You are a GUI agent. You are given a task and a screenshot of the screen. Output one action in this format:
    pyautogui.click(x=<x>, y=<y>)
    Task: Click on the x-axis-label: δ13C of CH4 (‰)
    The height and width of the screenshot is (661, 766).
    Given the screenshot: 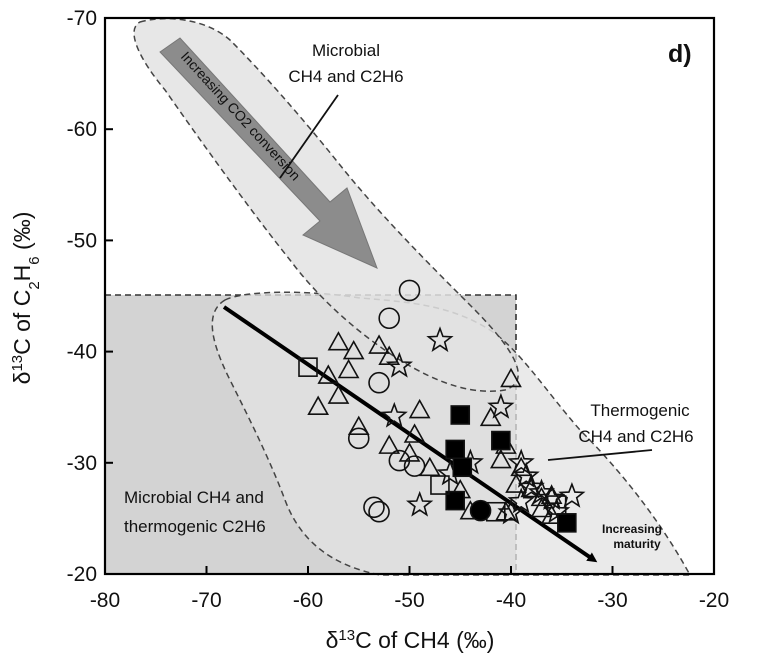 What is the action you would take?
    pyautogui.click(x=410, y=640)
    